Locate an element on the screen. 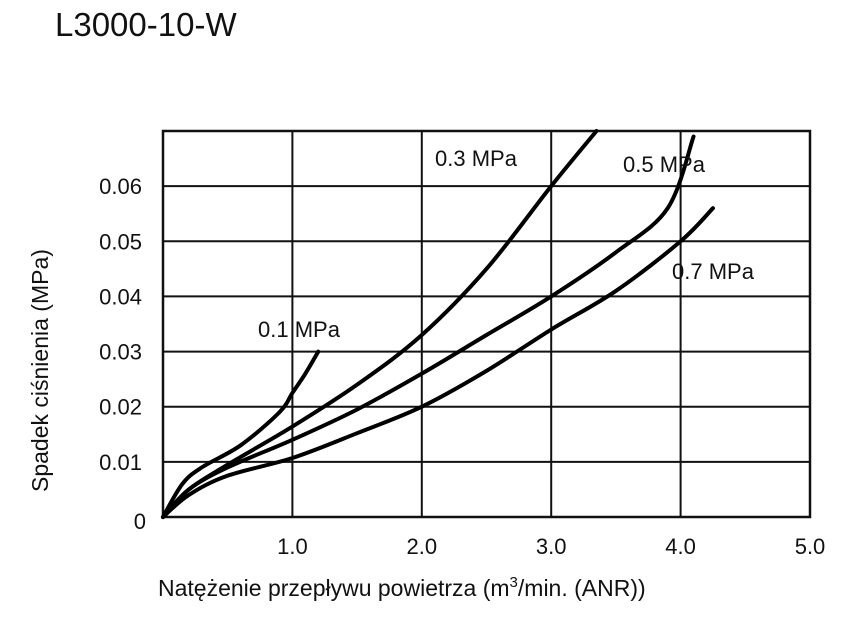 The width and height of the screenshot is (853, 622). label-0.1-mpa: 0.1 MPa is located at coordinates (299, 329).